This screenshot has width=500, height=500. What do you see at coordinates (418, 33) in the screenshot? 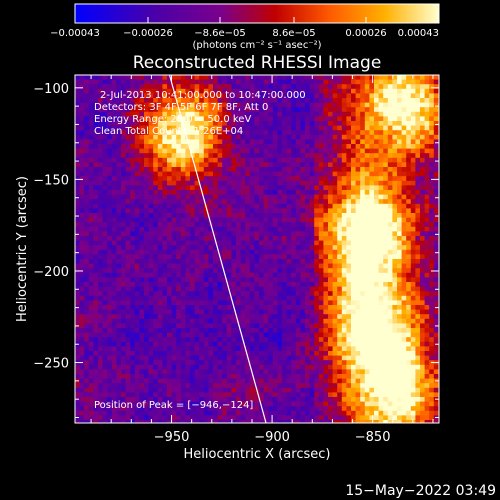
I see `colorbar-tick-label: 0.00043` at bounding box center [418, 33].